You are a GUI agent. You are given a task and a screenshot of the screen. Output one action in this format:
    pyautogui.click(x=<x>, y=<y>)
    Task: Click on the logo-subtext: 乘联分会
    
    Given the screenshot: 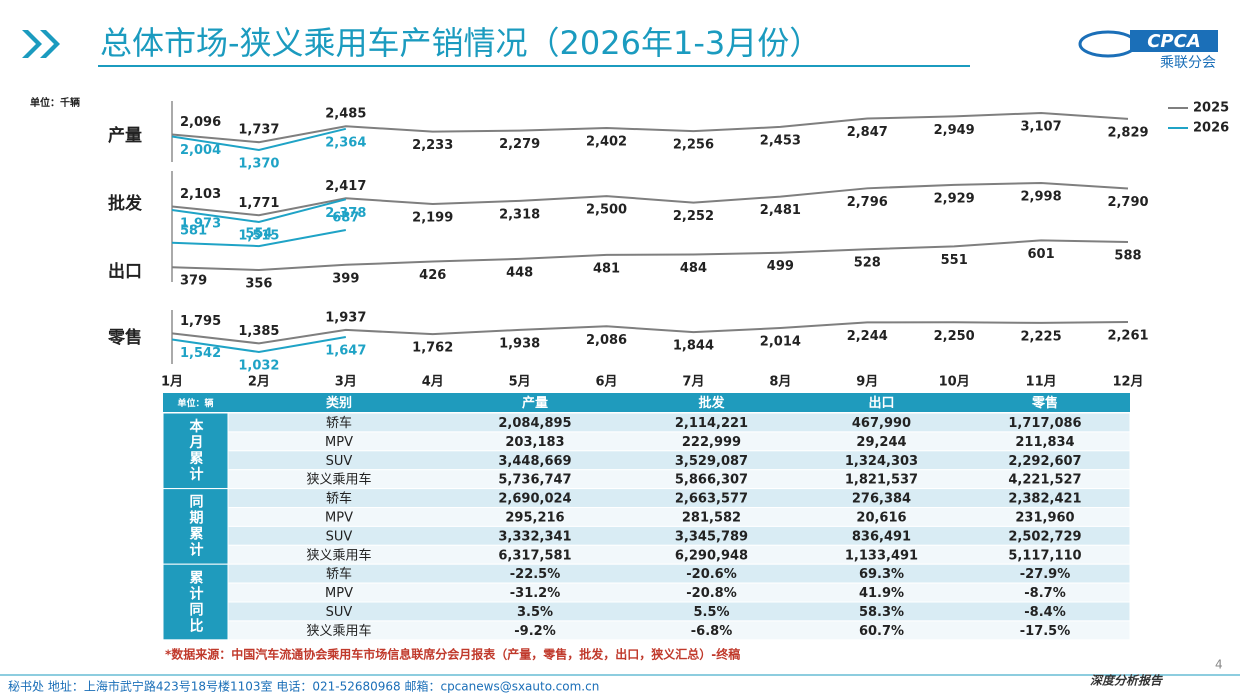 What is the action you would take?
    pyautogui.click(x=1188, y=63)
    